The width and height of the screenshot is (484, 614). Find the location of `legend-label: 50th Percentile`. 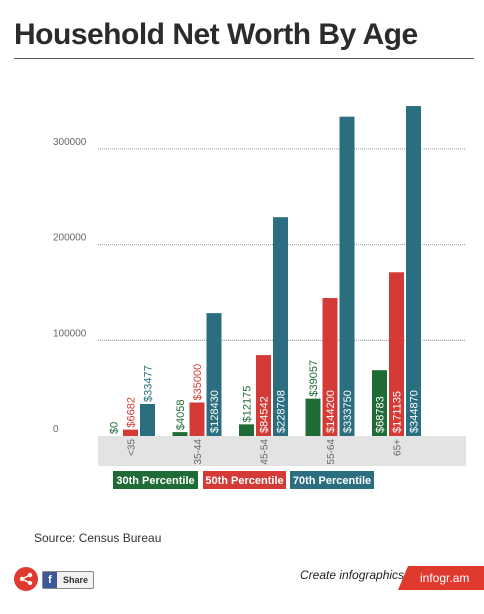

legend-label: 50th Percentile is located at coordinates (244, 481).